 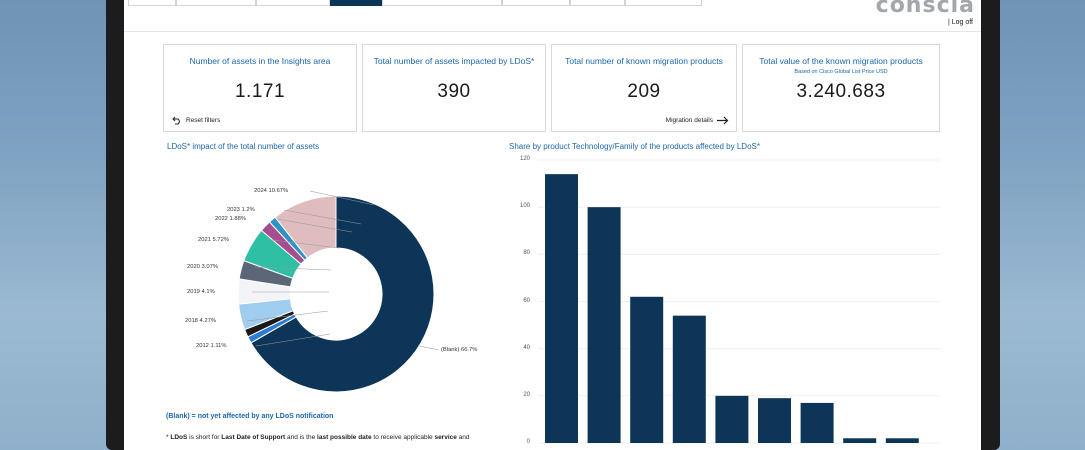 What do you see at coordinates (552, 31) in the screenshot?
I see `header-divider` at bounding box center [552, 31].